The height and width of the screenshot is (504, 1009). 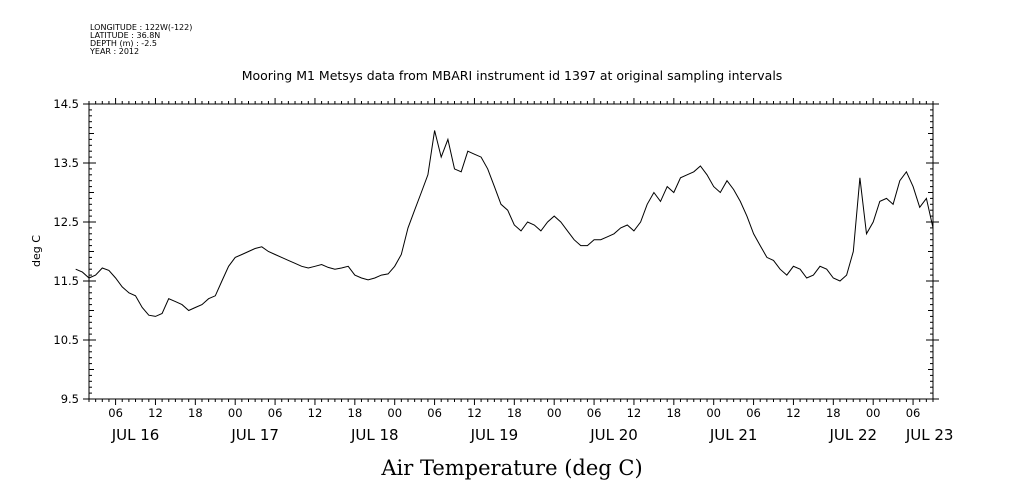 I want to click on metadata-line: DEPTH (m) : -2.5, so click(x=123, y=43).